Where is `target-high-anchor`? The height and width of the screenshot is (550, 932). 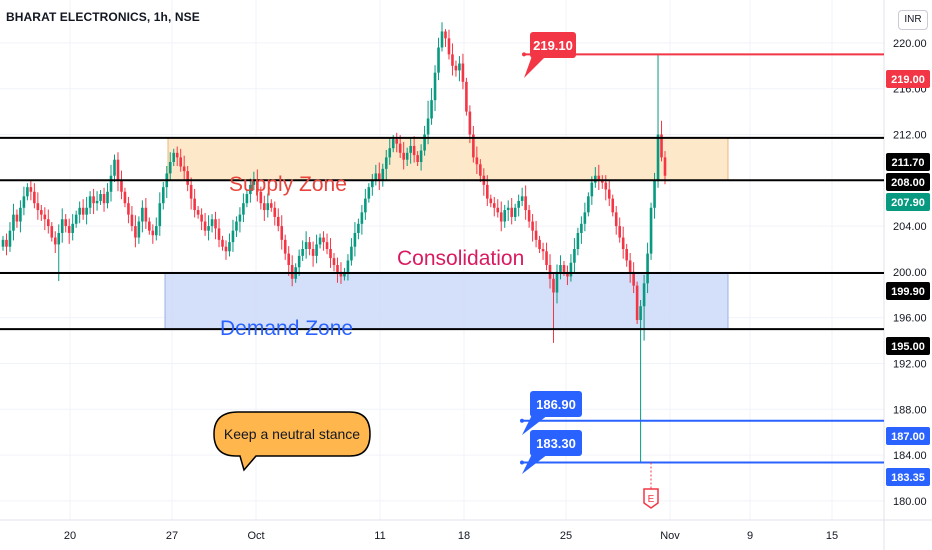
target-high-anchor is located at coordinates (524, 54).